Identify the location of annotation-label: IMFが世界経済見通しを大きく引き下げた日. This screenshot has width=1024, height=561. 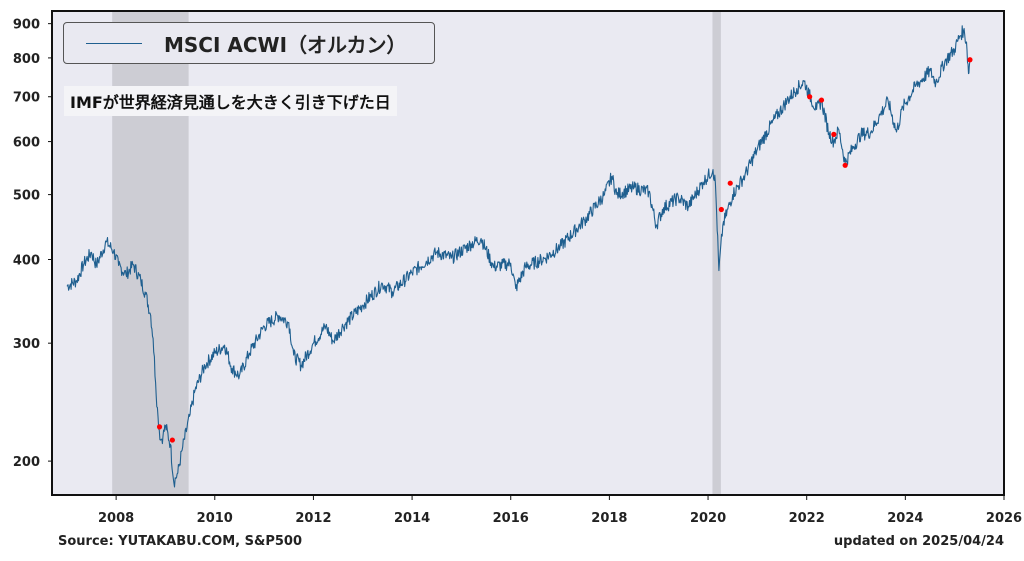
(230, 101).